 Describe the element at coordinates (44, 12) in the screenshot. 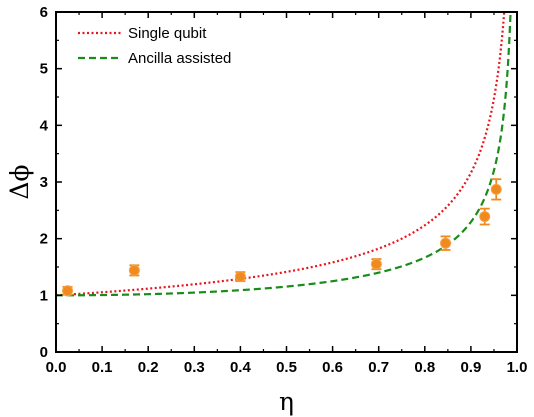

I see `y-tick-label: 6` at that location.